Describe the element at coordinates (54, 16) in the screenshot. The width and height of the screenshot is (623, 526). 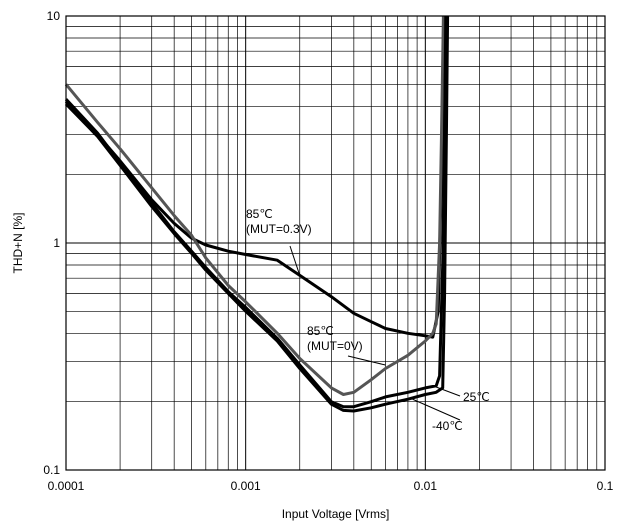
I see `y-tick-label: 10` at that location.